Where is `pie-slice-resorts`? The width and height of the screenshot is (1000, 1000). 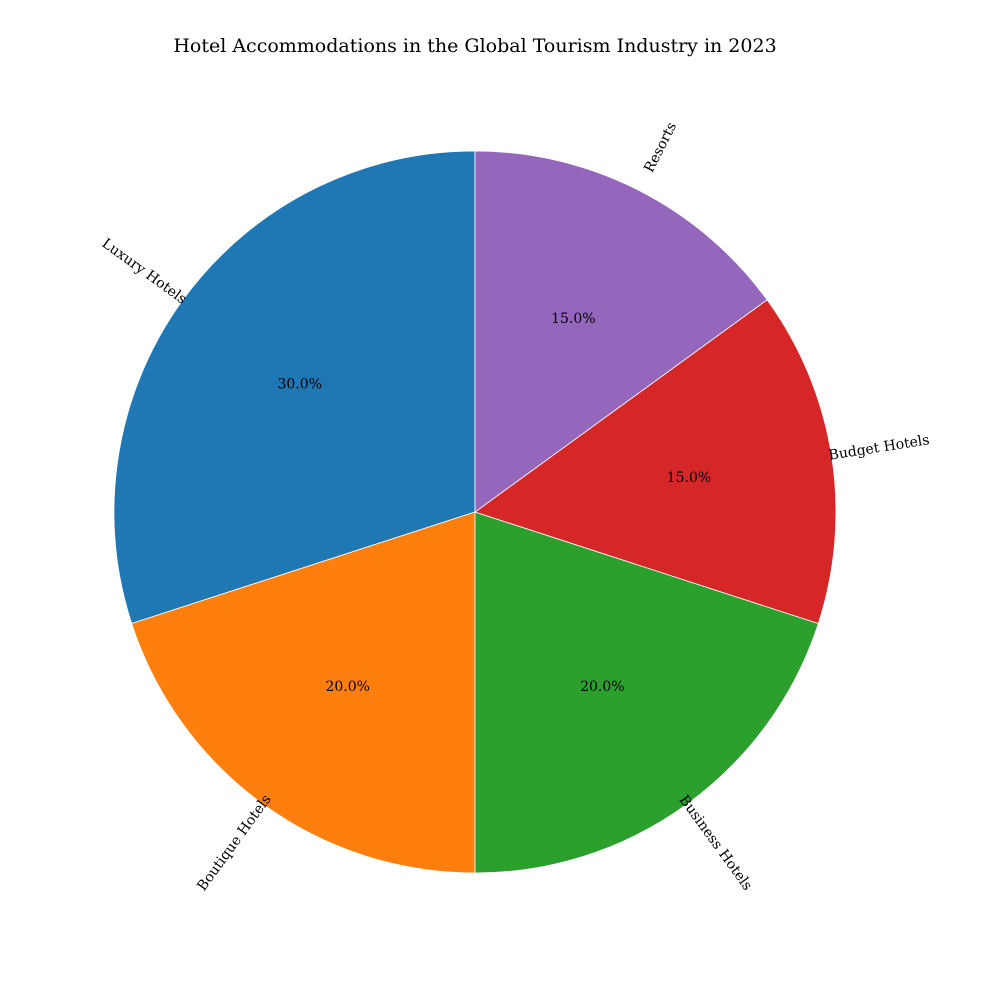 pie-slice-resorts is located at coordinates (621, 331).